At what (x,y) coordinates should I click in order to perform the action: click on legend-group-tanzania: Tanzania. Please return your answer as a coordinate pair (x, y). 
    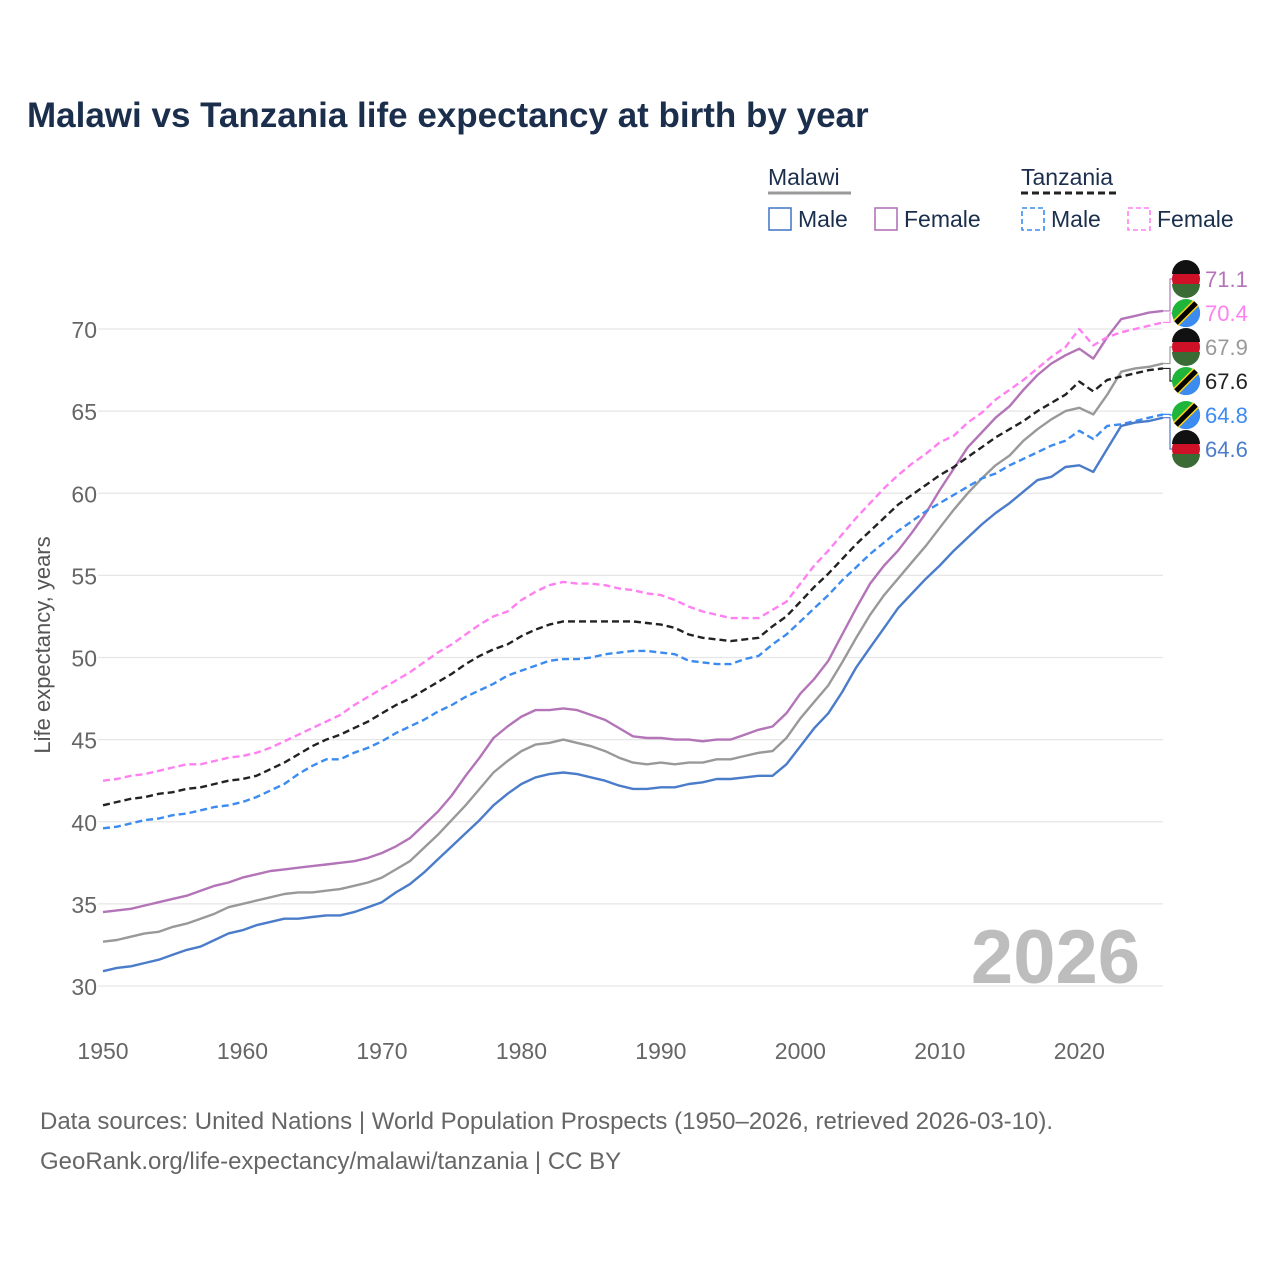
    Looking at the image, I should click on (1067, 177).